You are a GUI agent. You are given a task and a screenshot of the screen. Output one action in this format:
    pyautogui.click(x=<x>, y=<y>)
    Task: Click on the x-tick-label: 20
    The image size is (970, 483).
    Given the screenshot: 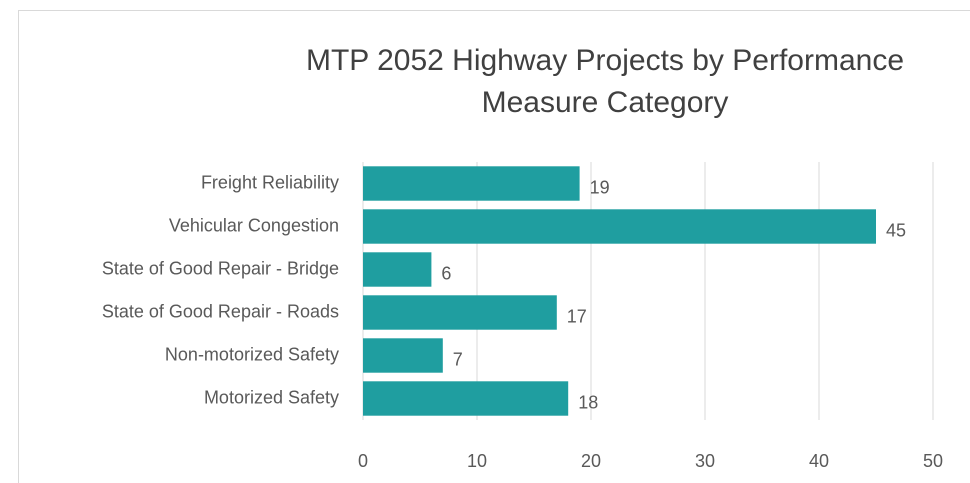 What is the action you would take?
    pyautogui.click(x=591, y=461)
    